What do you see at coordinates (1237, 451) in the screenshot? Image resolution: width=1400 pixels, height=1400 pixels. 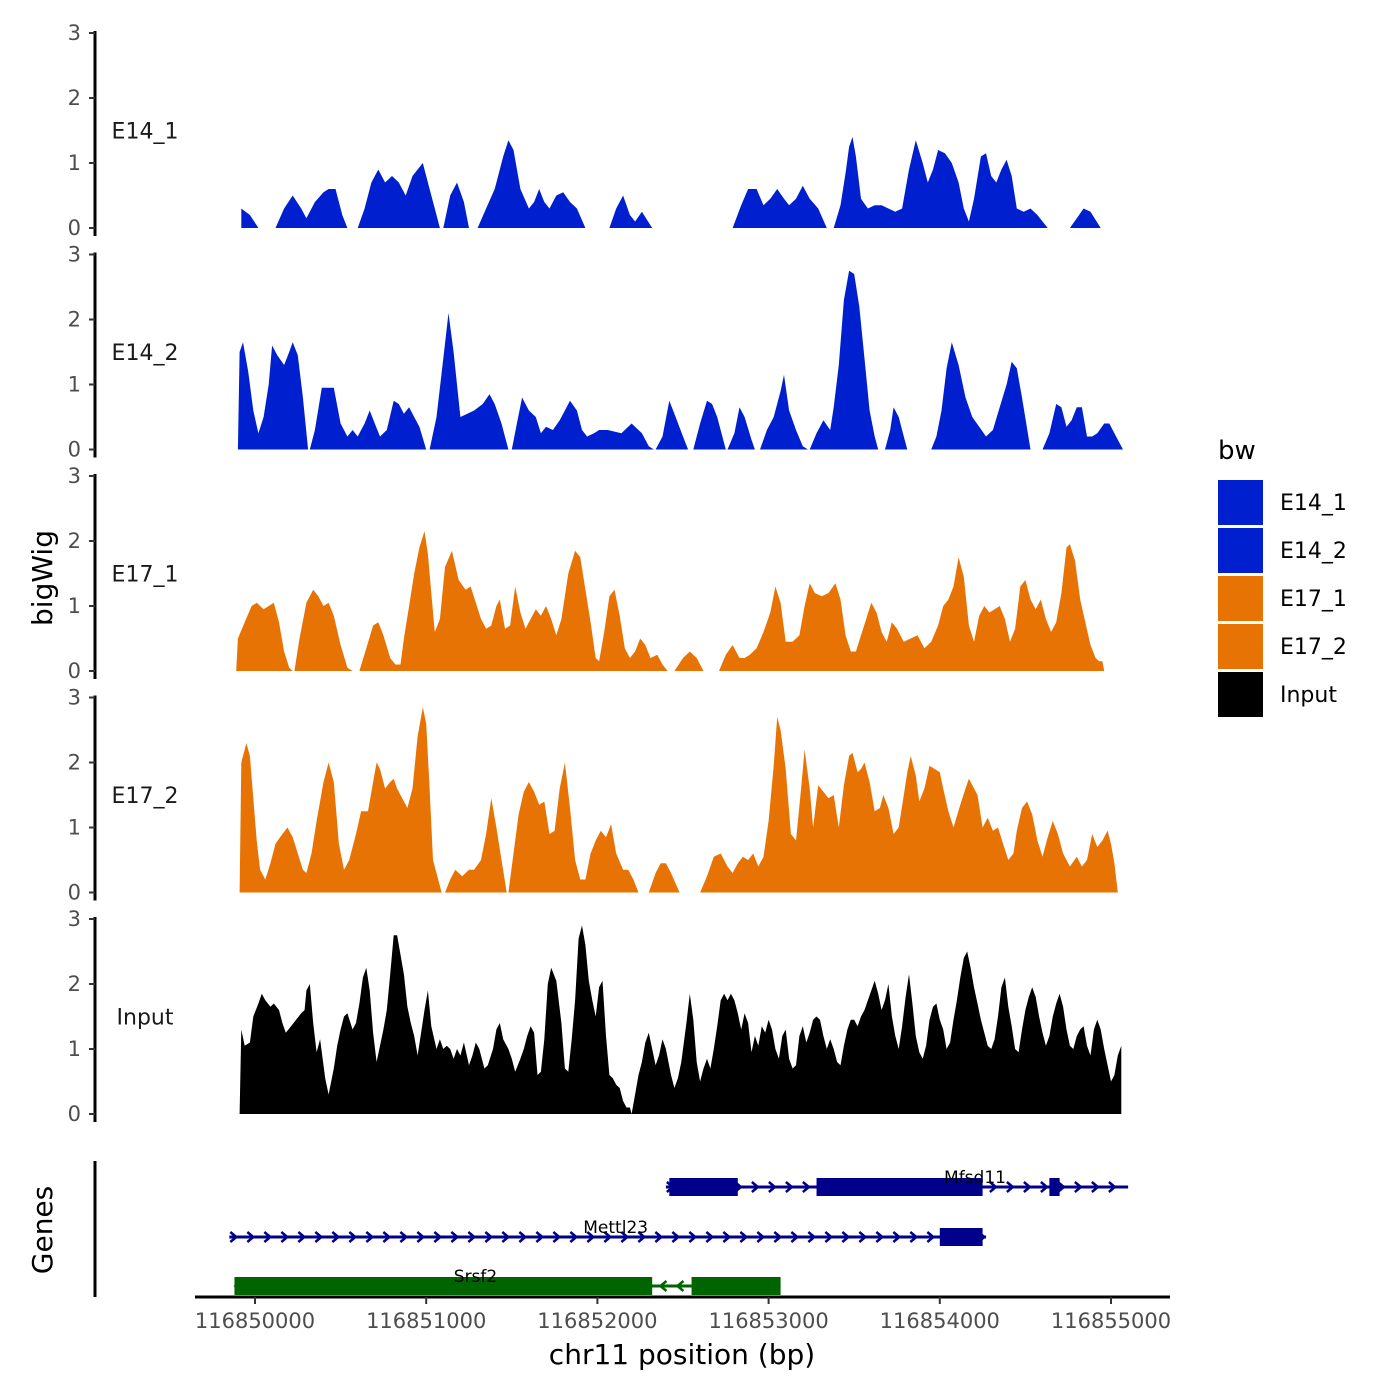 I see `legend-title: bw` at bounding box center [1237, 451].